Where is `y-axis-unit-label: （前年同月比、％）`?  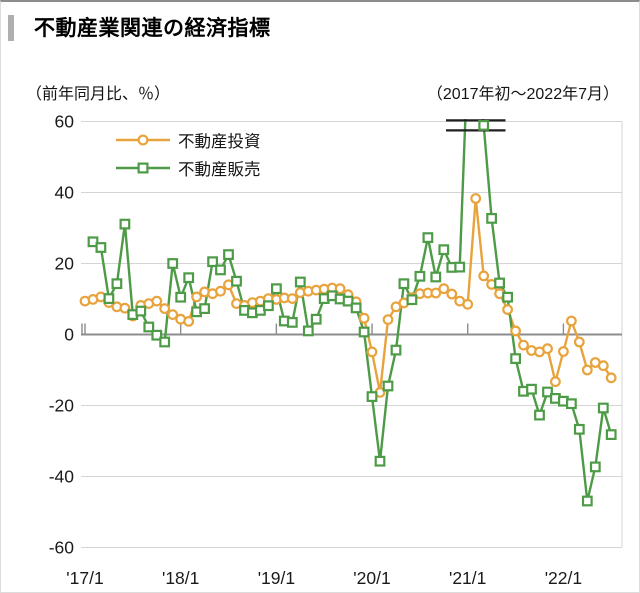
y-axis-unit-label: （前年同月比、％） is located at coordinates (98, 94).